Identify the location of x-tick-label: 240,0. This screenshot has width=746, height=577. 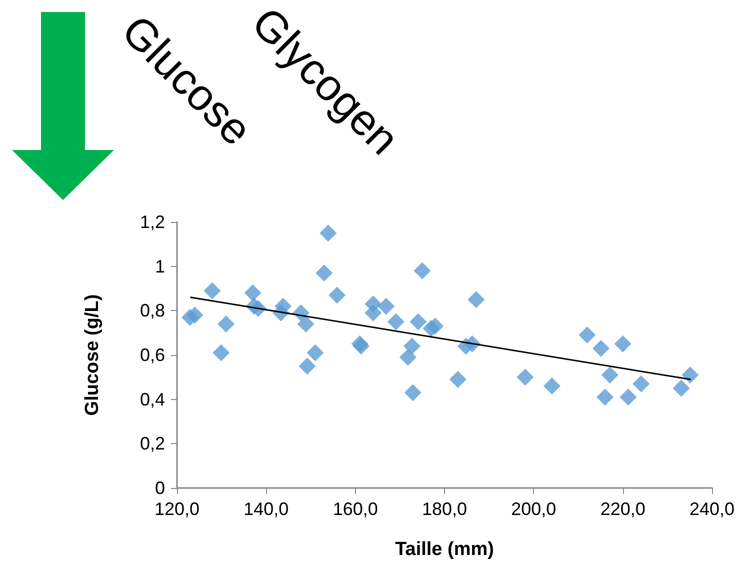
(712, 509).